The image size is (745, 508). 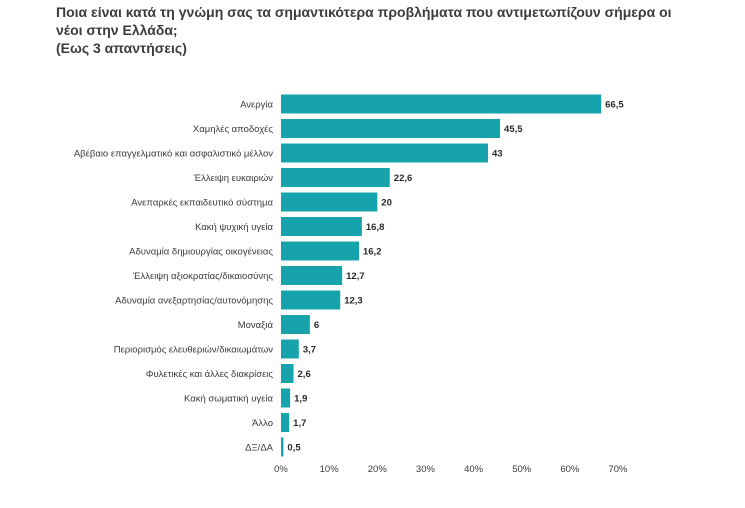 I want to click on category-label: Αδυναμία ανεξαρτησίας/αυτονόμησης, so click(x=194, y=301).